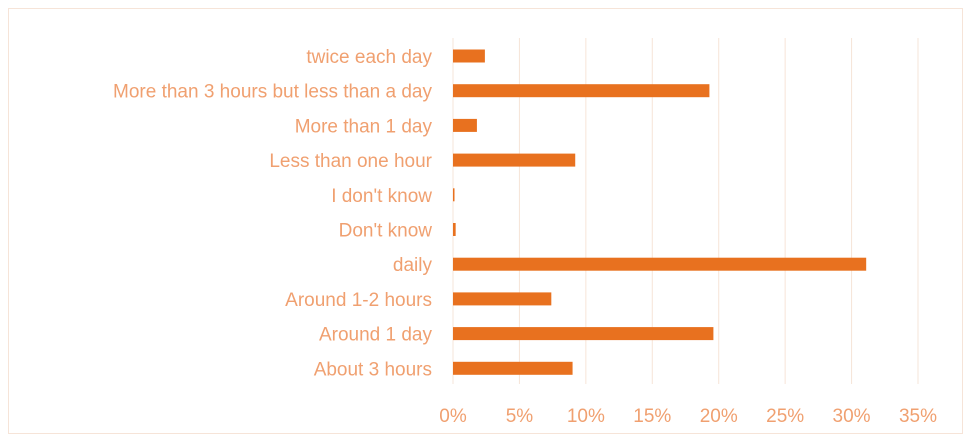 Image resolution: width=978 pixels, height=441 pixels. Describe the element at coordinates (386, 231) in the screenshot. I see `category-label: Don't know` at that location.